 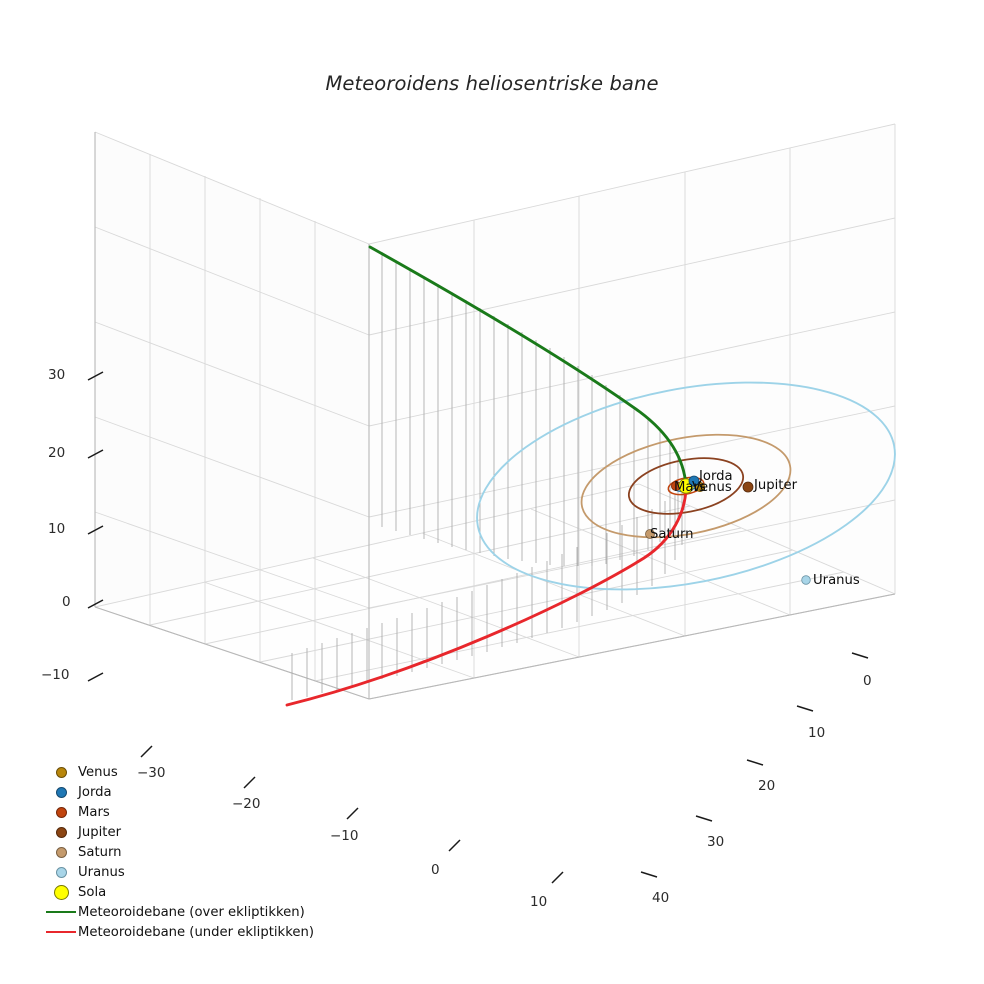 I want to click on legend-label-saturn: Saturn, so click(x=100, y=852).